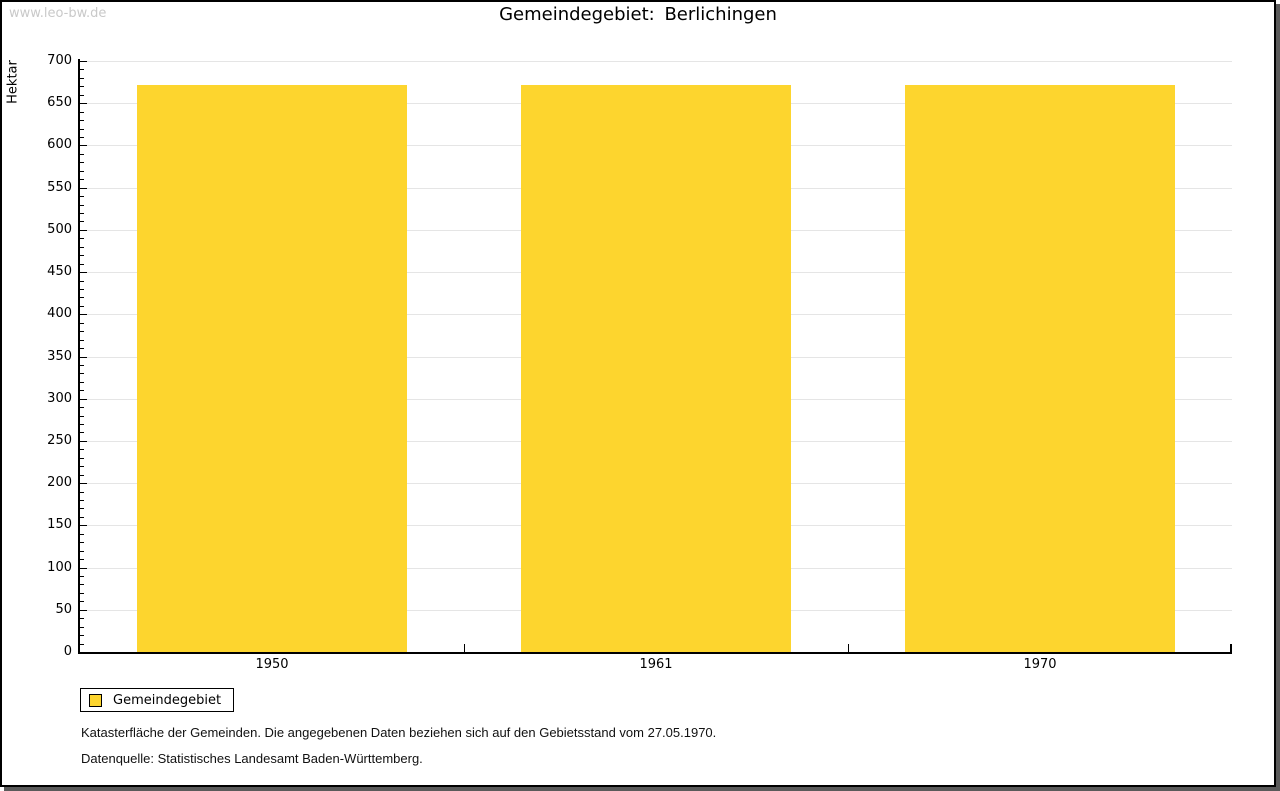 This screenshot has height=791, width=1280. I want to click on y-tick-label: 0, so click(67, 651).